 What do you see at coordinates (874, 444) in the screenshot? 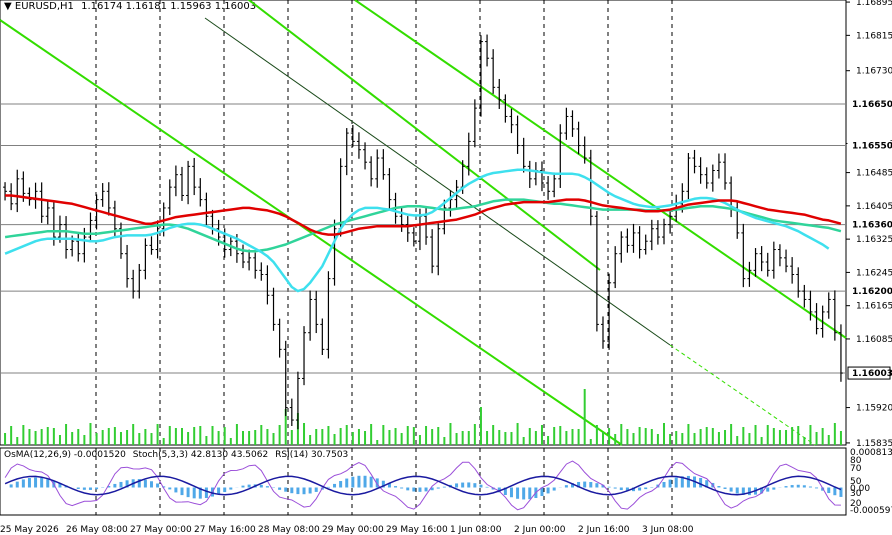
I see `price-tick-label: 1.15835` at bounding box center [874, 444].